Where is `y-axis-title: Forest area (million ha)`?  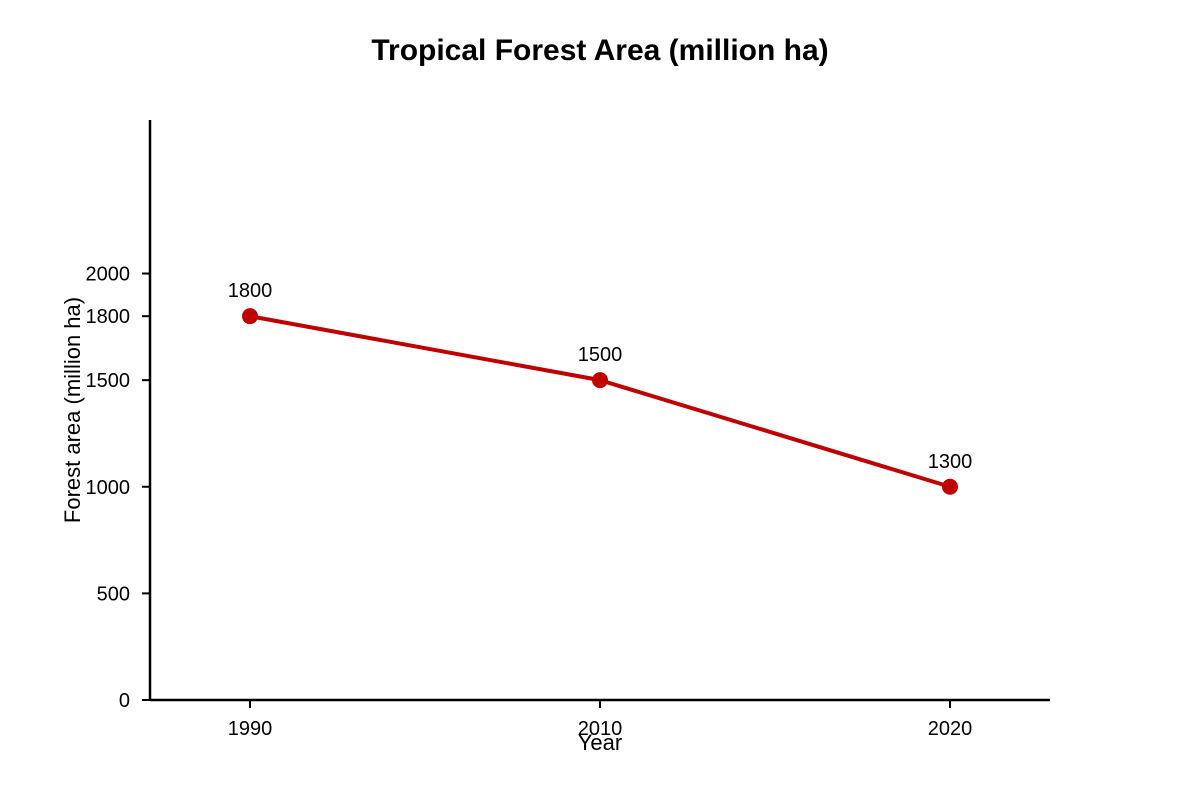
y-axis-title: Forest area (million ha) is located at coordinates (72, 410).